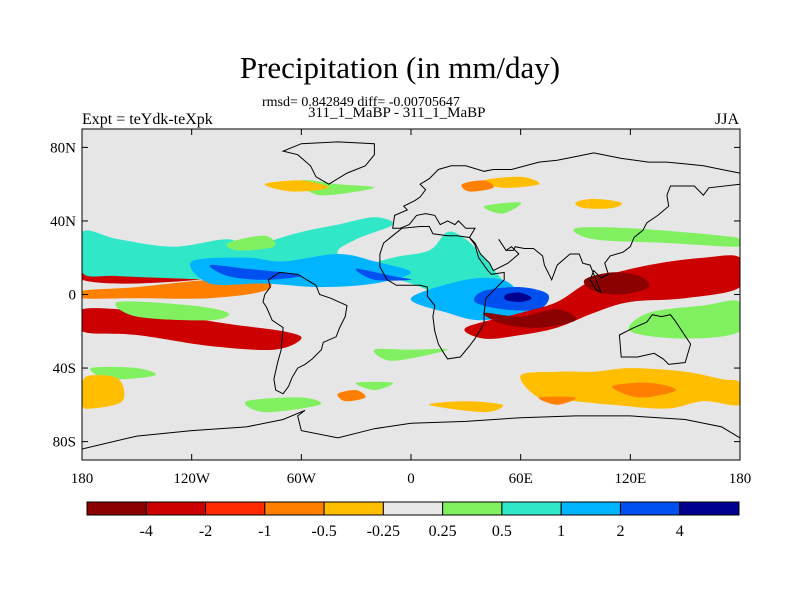 The image size is (800, 600). Describe the element at coordinates (73, 296) in the screenshot. I see `y-tick-label: 0` at that location.